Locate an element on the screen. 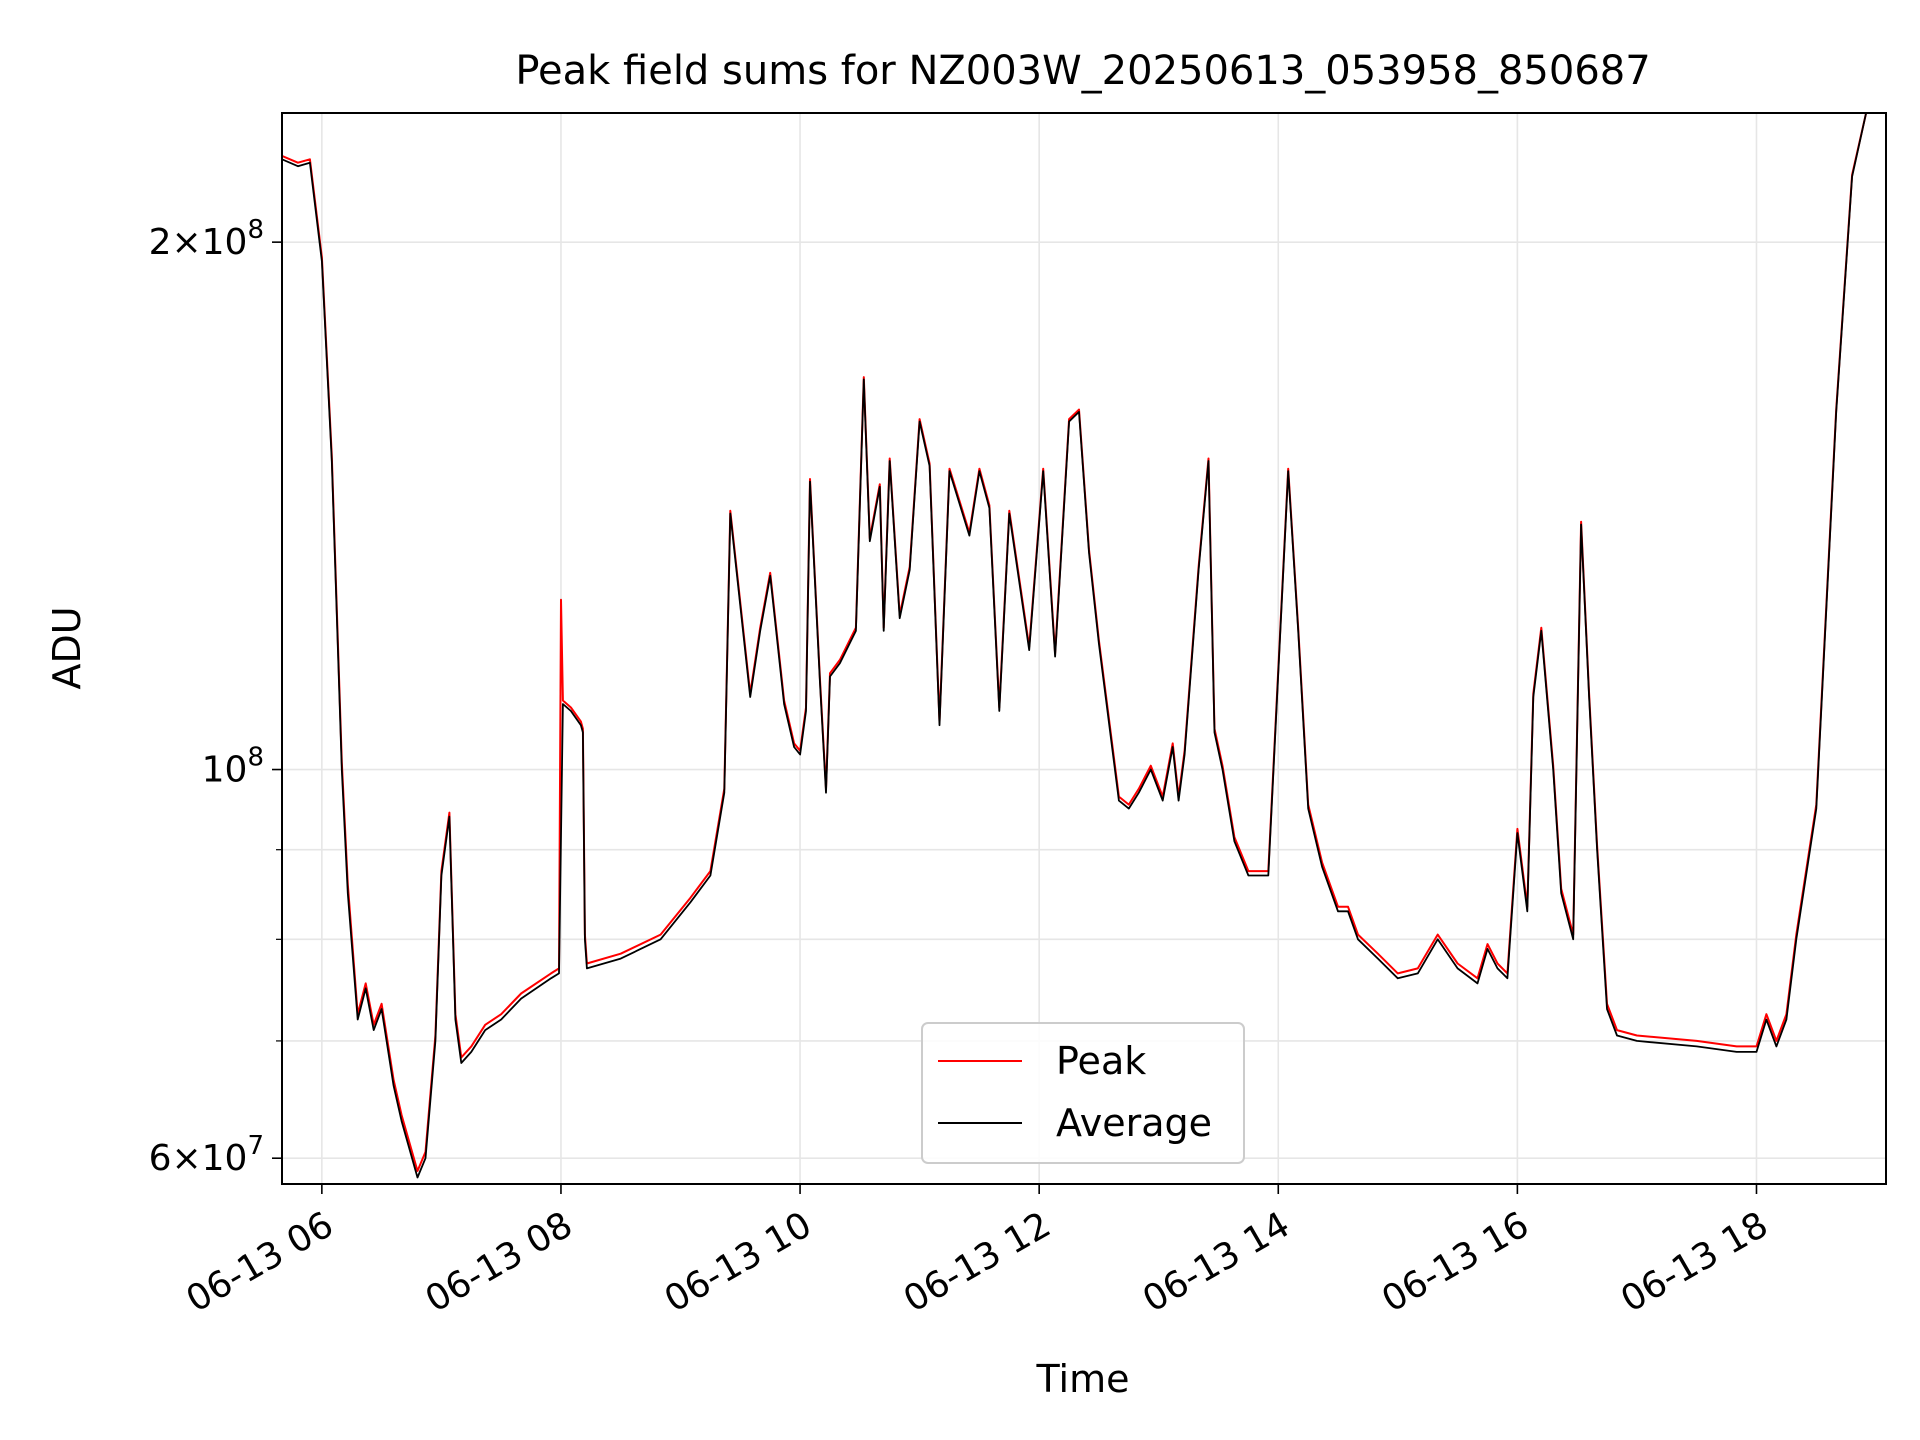 This screenshot has width=1920, height=1440. y-axis: 6×107 108 2×108 is located at coordinates (215, 697).